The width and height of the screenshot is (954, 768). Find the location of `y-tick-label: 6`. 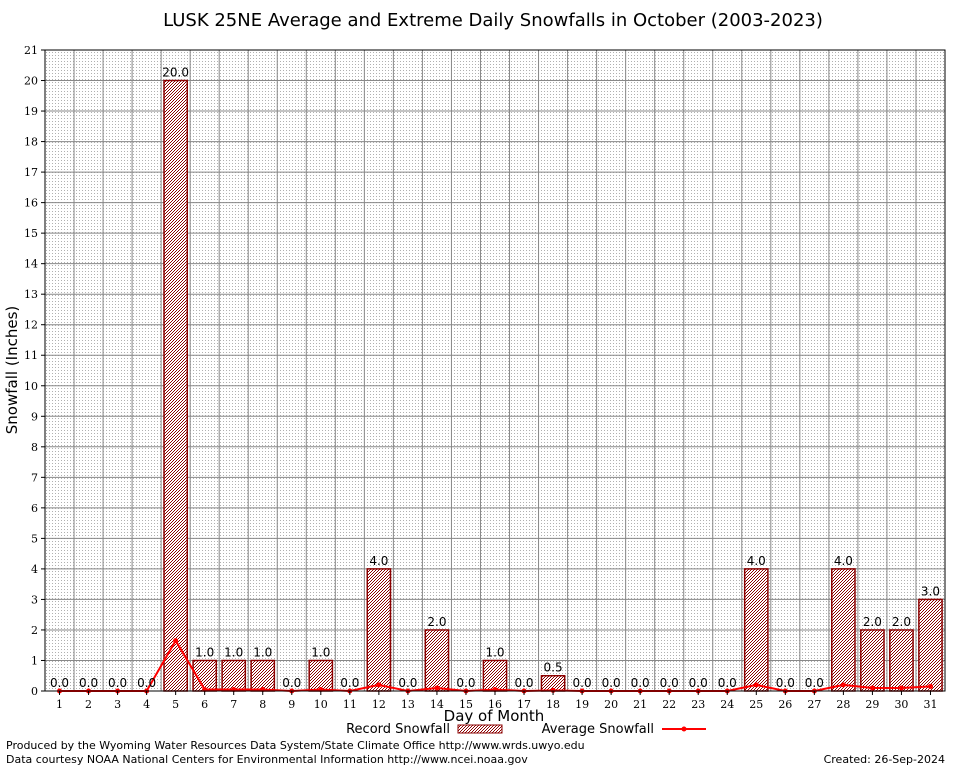

y-tick-label: 6 is located at coordinates (34, 508).